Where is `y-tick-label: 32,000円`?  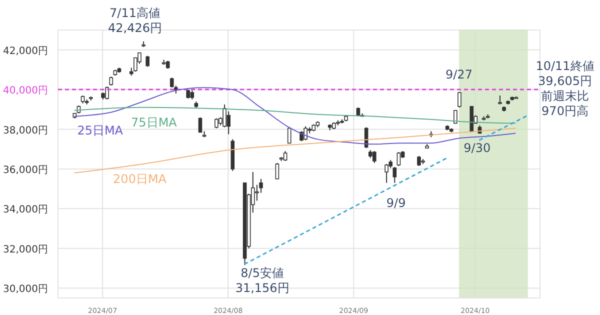
y-tick-label: 32,000円 is located at coordinates (25, 250).